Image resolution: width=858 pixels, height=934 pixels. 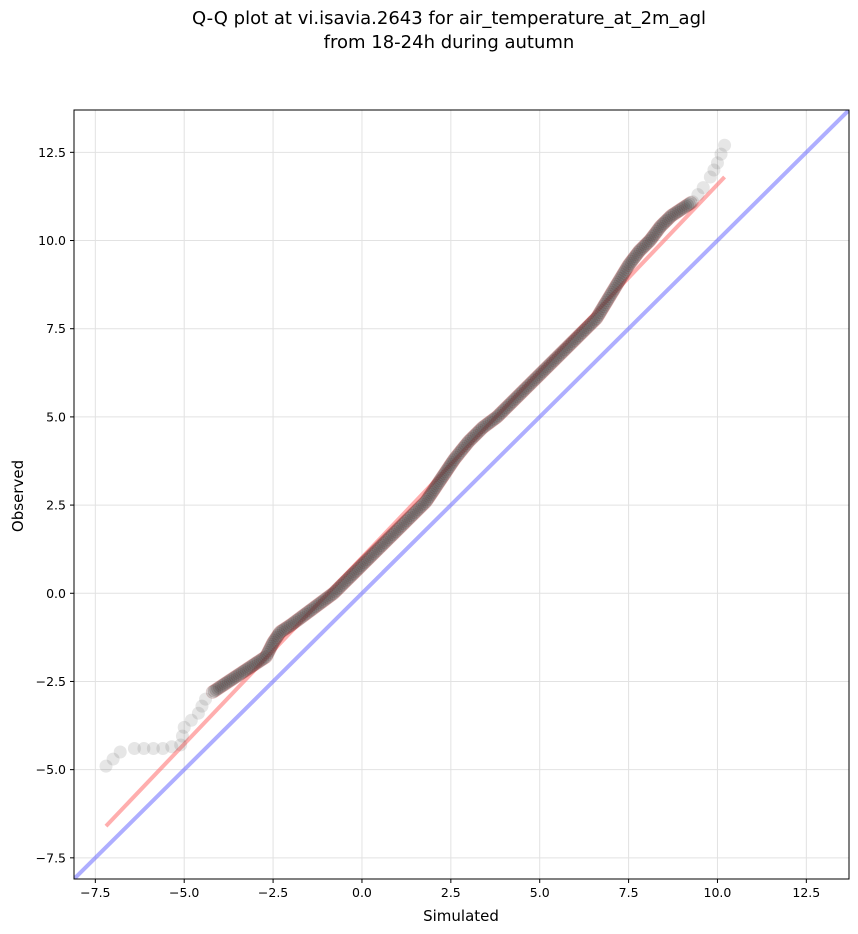 What do you see at coordinates (451, 892) in the screenshot?
I see `x-tick-label-4: 2.5` at bounding box center [451, 892].